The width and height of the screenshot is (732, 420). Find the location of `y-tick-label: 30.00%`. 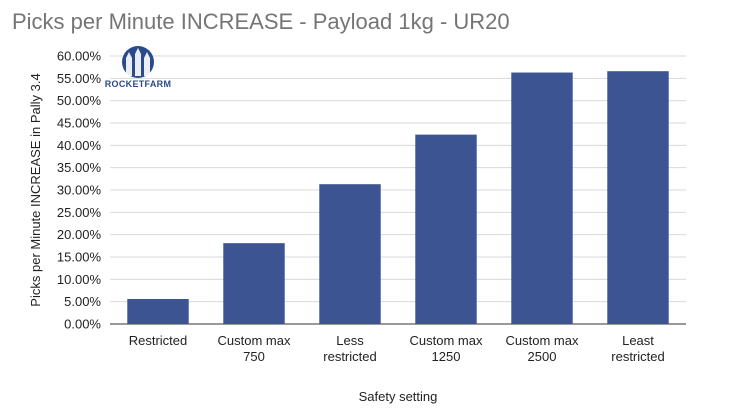

y-tick-label: 30.00% is located at coordinates (79, 190).